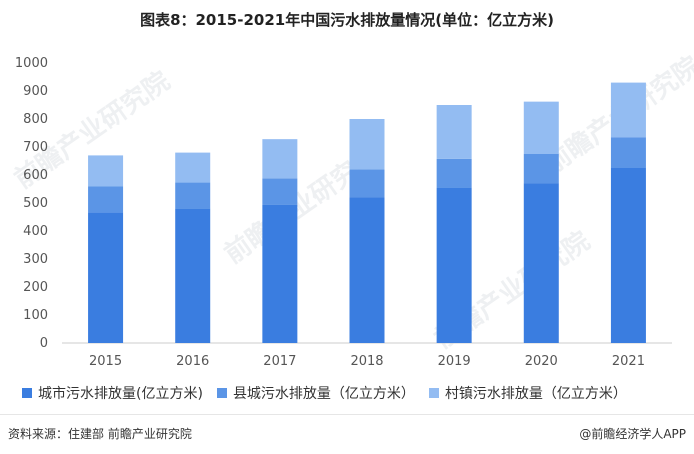  What do you see at coordinates (280, 159) in the screenshot?
I see `bar-town-2017` at bounding box center [280, 159].